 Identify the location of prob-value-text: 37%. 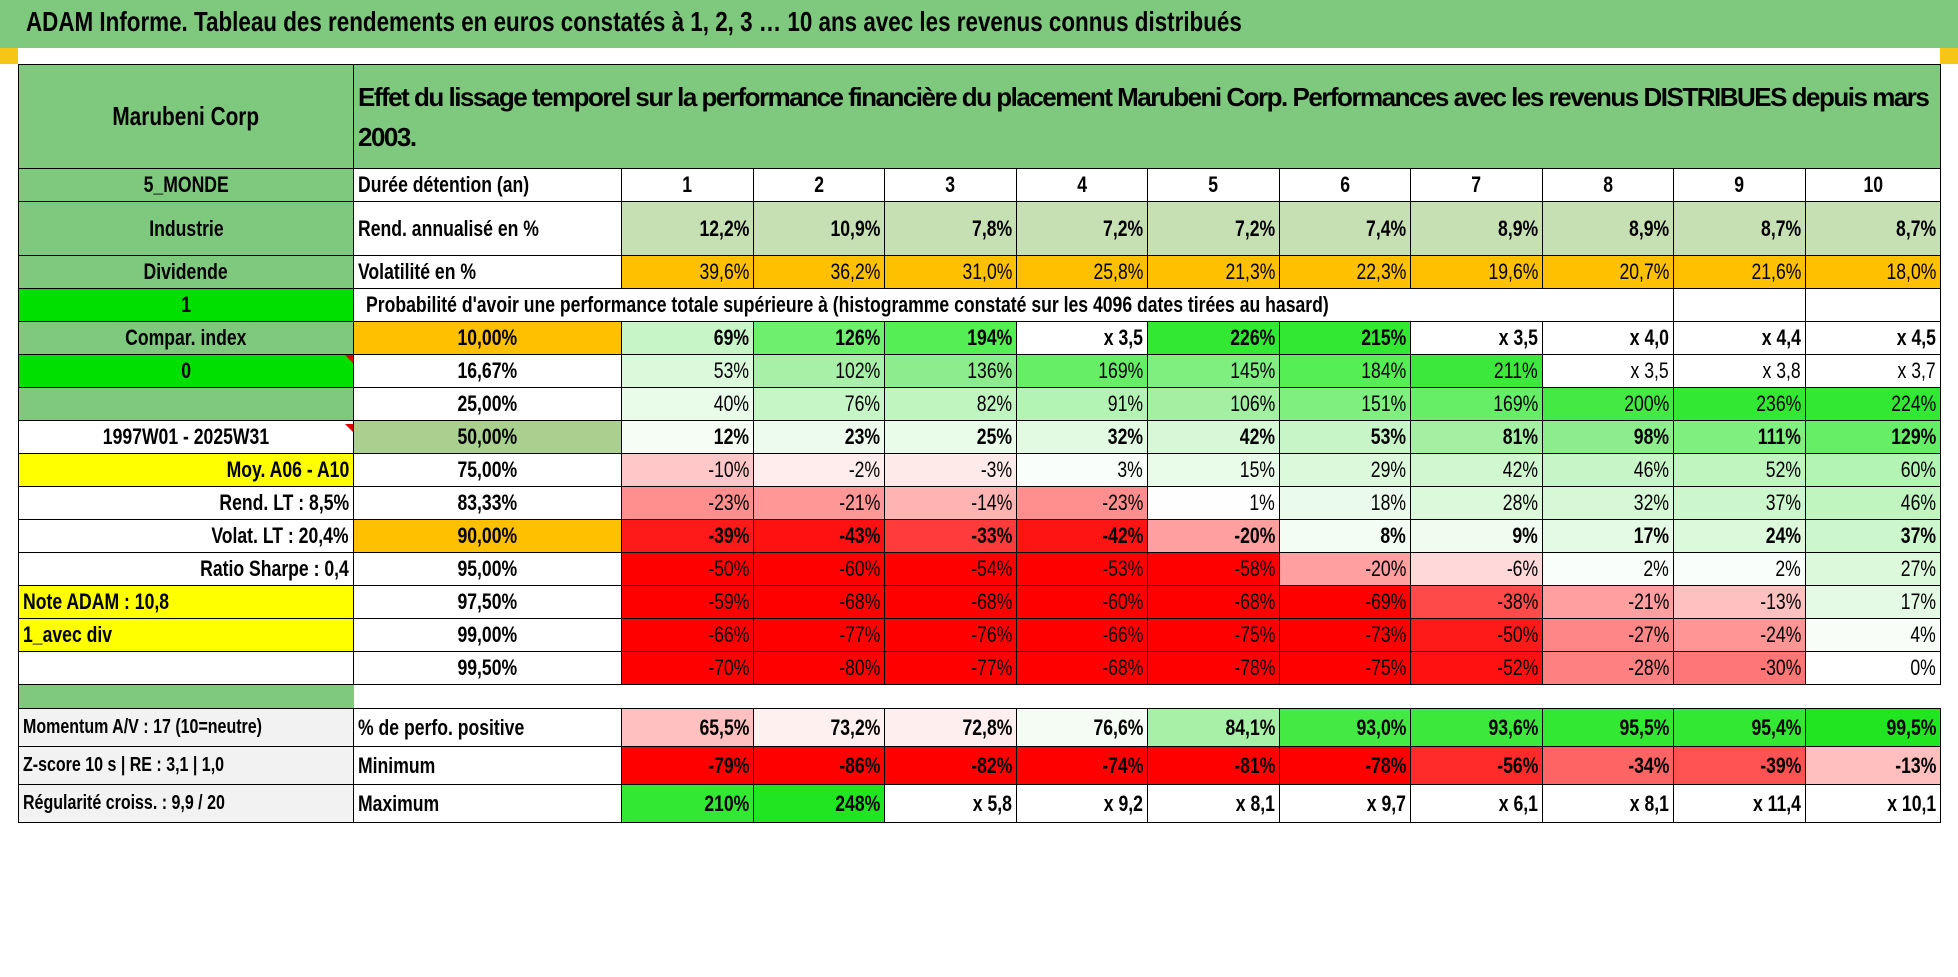
(1918, 535).